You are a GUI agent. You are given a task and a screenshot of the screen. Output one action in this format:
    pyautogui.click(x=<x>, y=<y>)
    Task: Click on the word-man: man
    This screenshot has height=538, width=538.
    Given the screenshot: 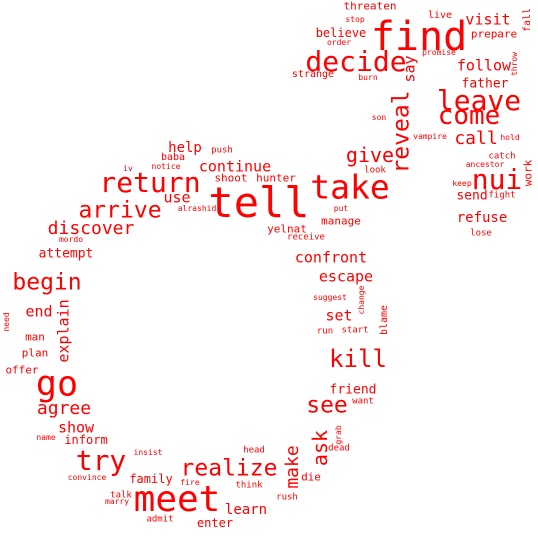 What is the action you would take?
    pyautogui.click(x=35, y=337)
    